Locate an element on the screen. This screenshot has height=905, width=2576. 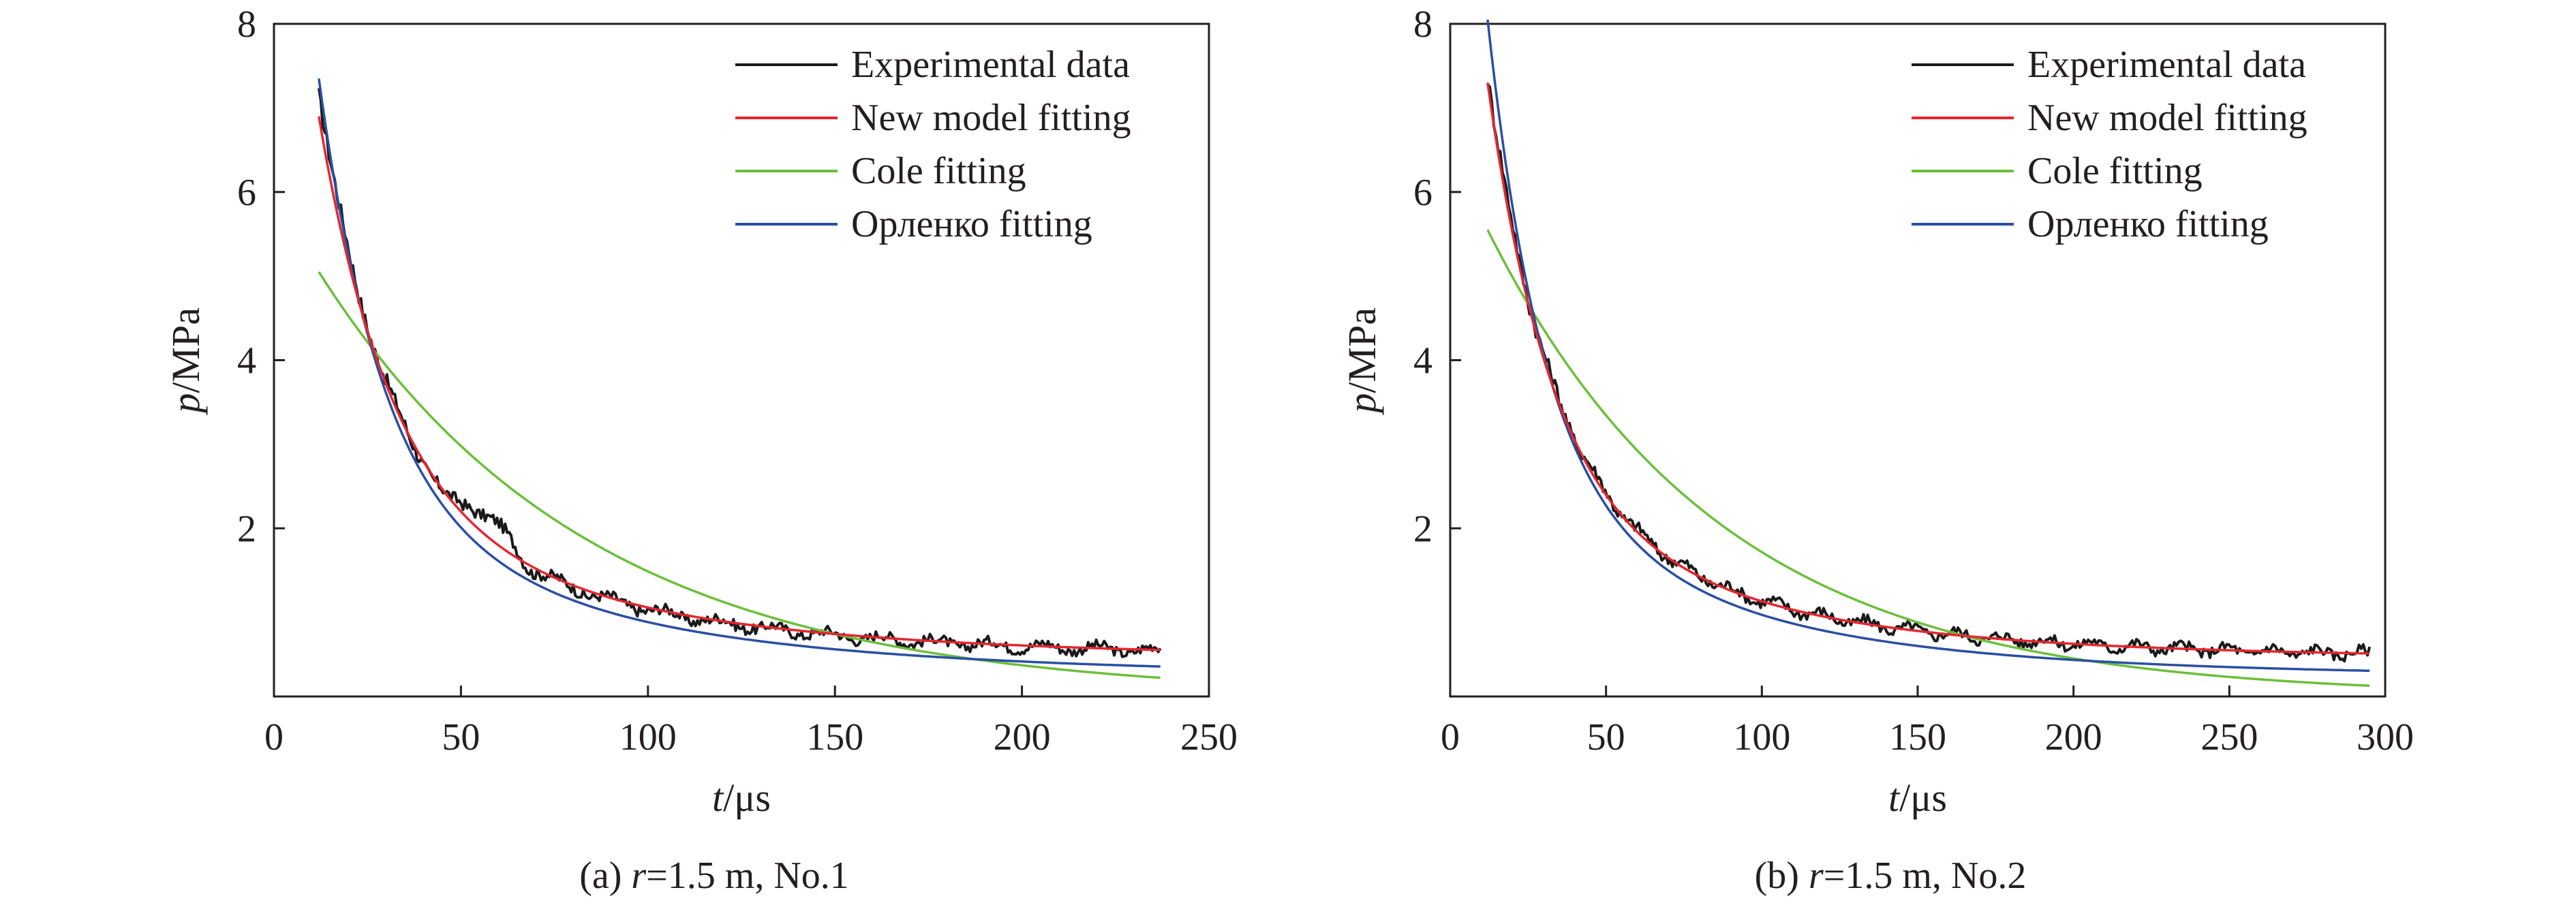
panel-caption: (a) r=1.5 m, No.1 is located at coordinates (714, 876).